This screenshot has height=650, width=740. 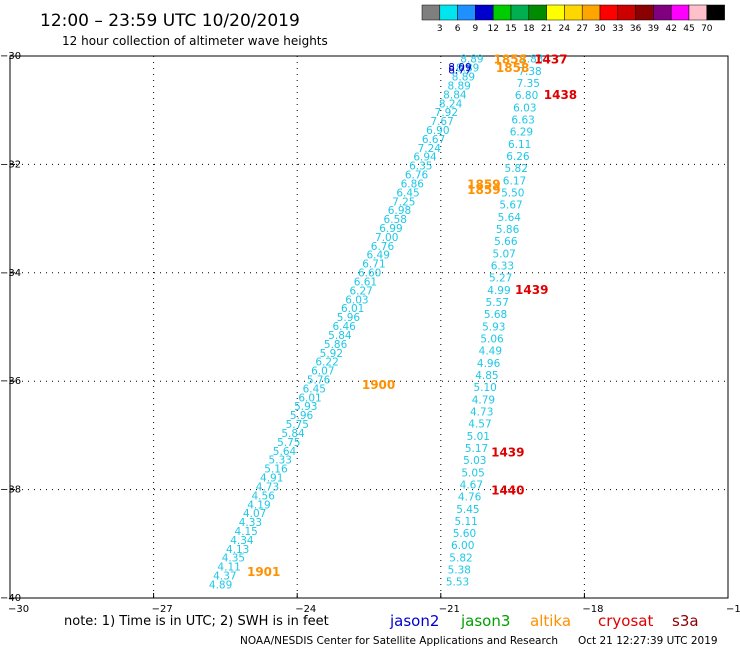 I want to click on swh-value: 6.11, so click(x=519, y=145).